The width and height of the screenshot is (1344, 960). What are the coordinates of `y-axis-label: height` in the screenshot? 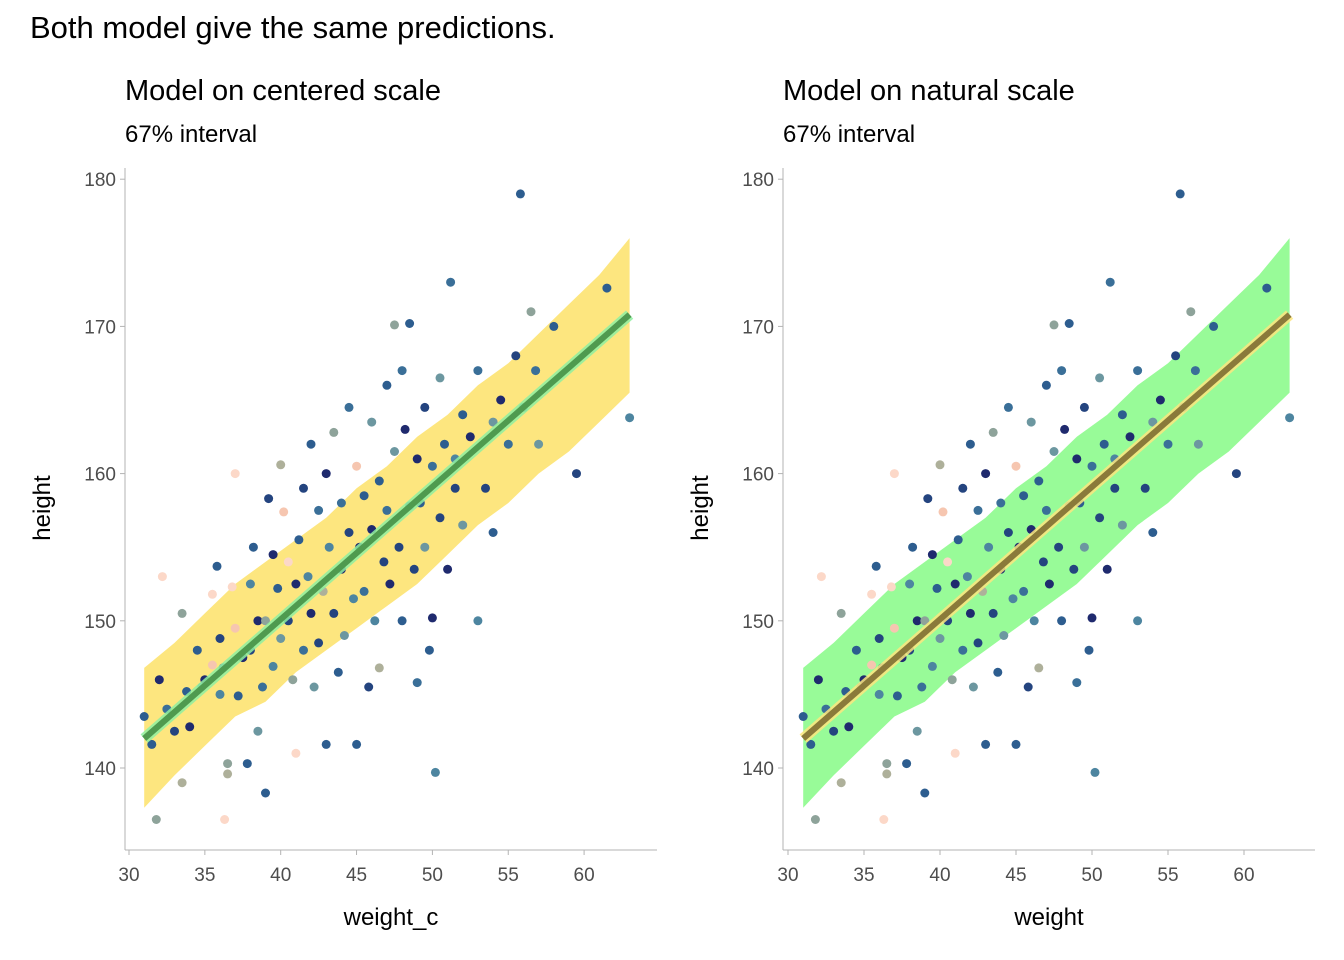 It's located at (42, 508).